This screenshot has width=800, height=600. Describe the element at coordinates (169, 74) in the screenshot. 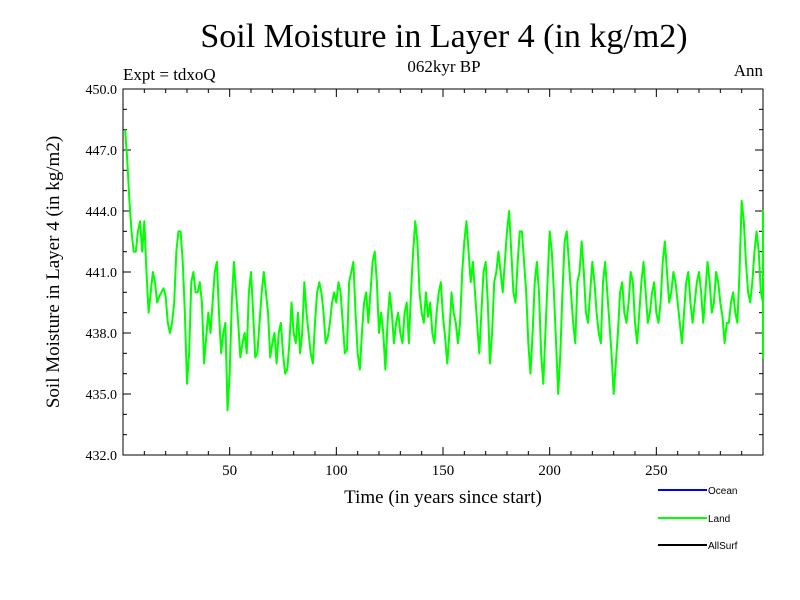

I see `experiment-label: Expt = tdxoQ` at that location.